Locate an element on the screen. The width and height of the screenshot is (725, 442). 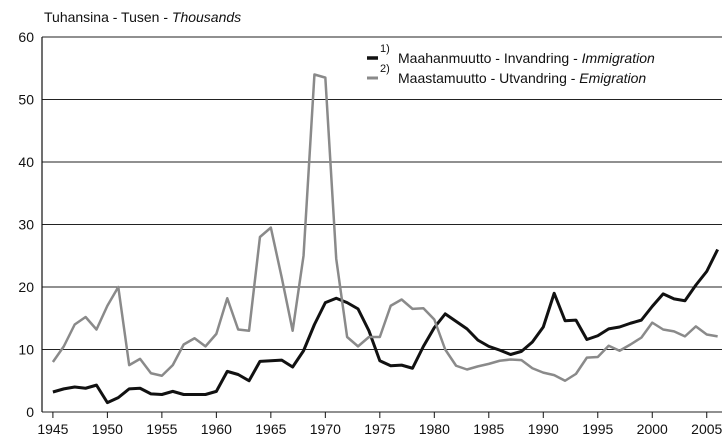
x-tick-label: 1965 is located at coordinates (270, 429).